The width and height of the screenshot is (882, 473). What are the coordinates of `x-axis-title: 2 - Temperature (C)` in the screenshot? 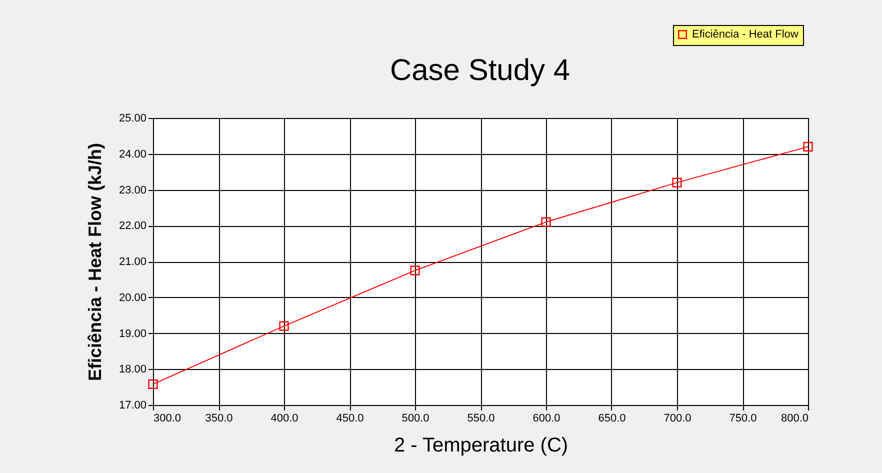 It's located at (481, 445).